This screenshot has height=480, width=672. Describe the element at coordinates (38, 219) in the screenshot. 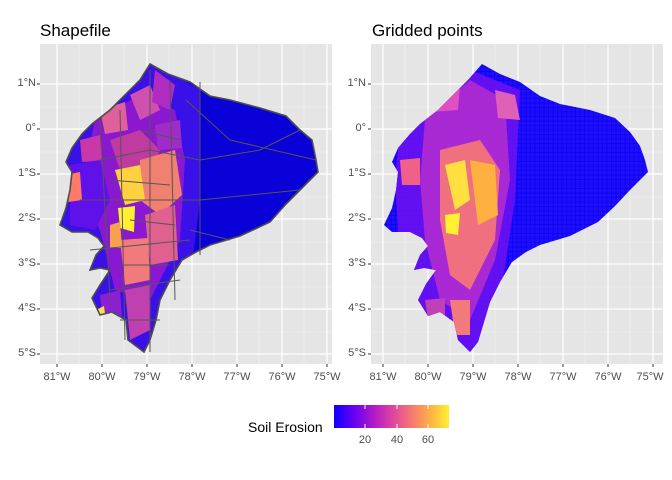

I see `y-tick-marks-left` at that location.